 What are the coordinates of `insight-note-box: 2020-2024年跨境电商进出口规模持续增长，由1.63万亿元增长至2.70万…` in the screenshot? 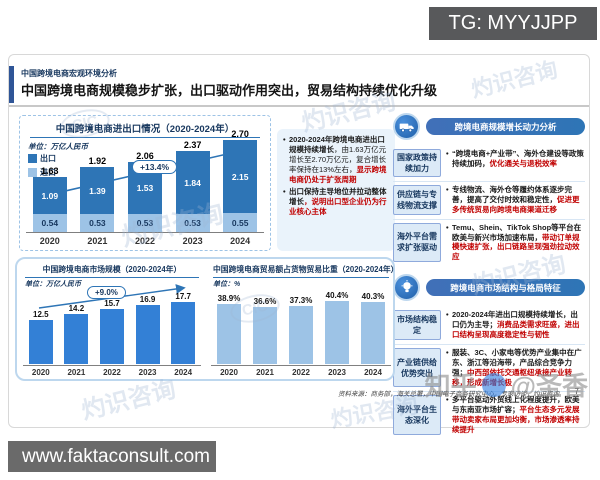 It's located at (336, 190).